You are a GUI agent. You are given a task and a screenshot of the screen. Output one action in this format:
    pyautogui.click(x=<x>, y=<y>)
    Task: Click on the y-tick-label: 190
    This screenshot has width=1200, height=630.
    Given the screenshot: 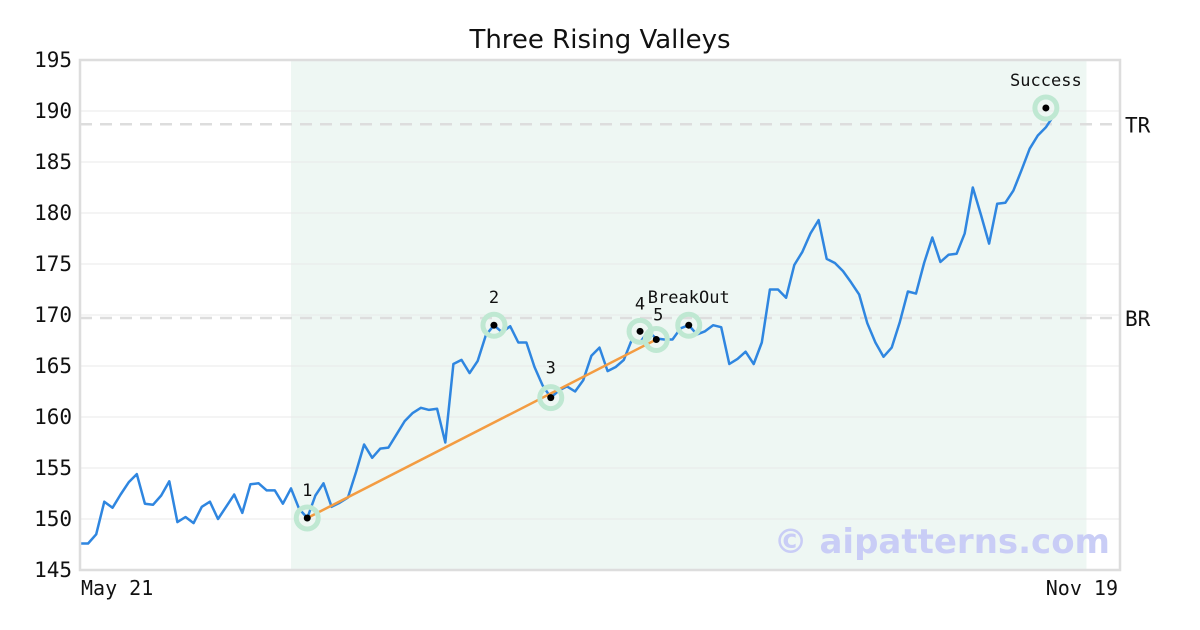 What is the action you would take?
    pyautogui.click(x=53, y=111)
    